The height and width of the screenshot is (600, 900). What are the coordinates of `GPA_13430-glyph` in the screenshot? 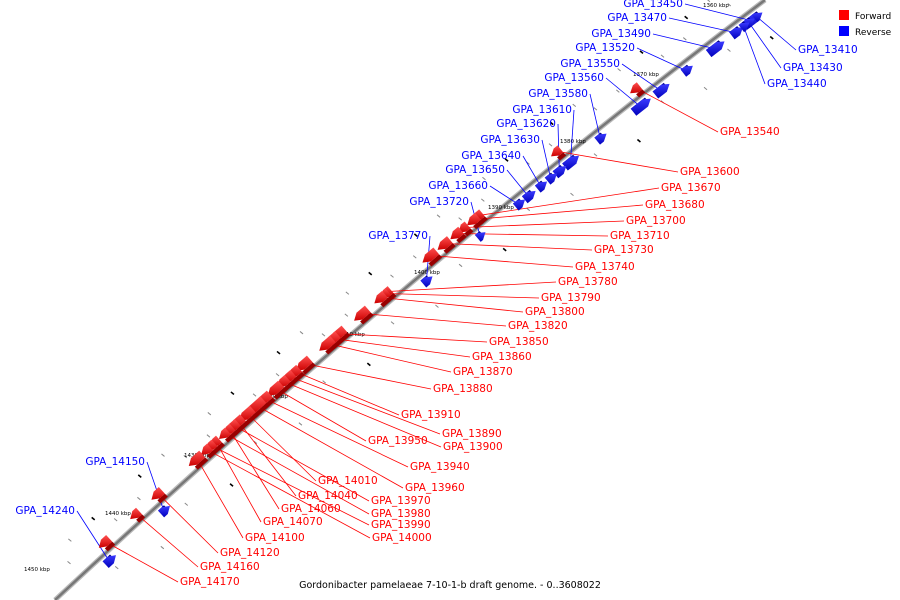 It's located at (749, 23).